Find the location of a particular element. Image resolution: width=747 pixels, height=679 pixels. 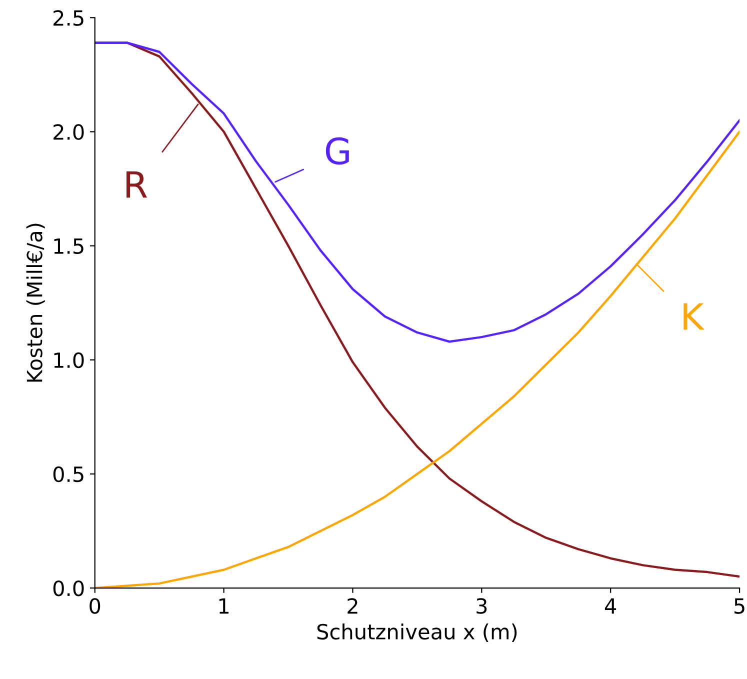

y-tick-label: 1.0 is located at coordinates (69, 360).